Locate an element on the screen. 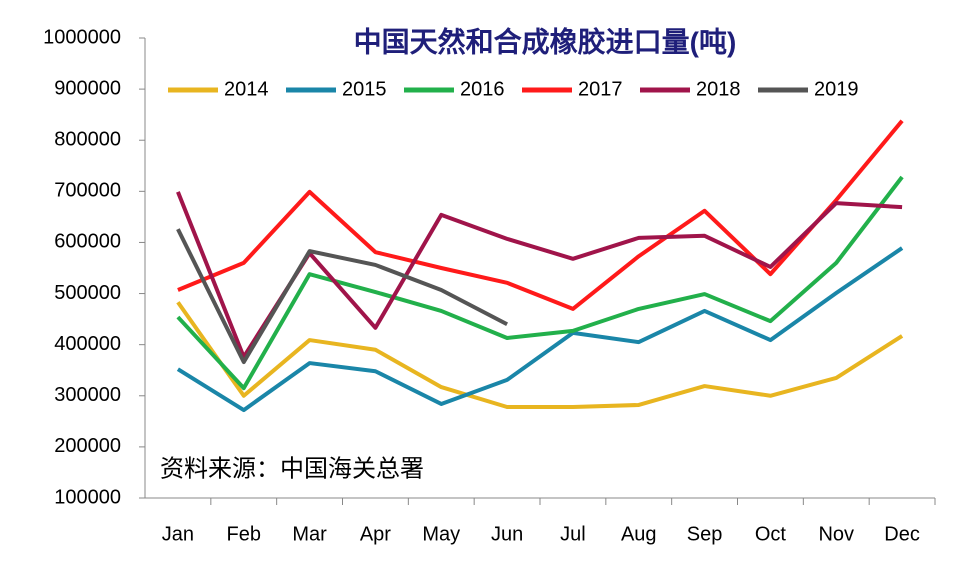  y-tick-label: 100000 is located at coordinates (87, 497).